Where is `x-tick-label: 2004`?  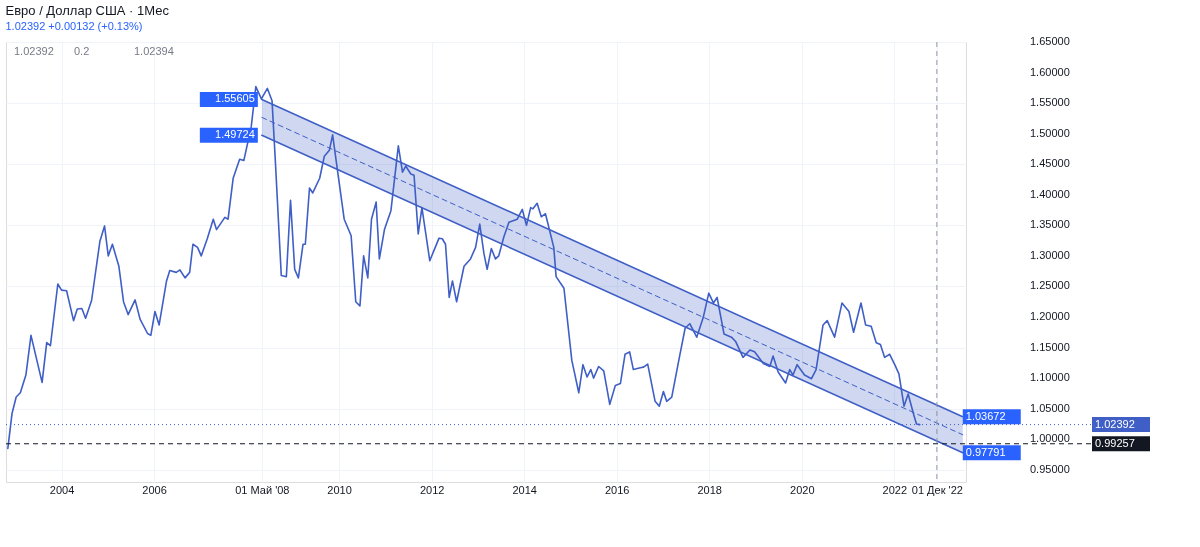 x-tick-label: 2004 is located at coordinates (62, 489).